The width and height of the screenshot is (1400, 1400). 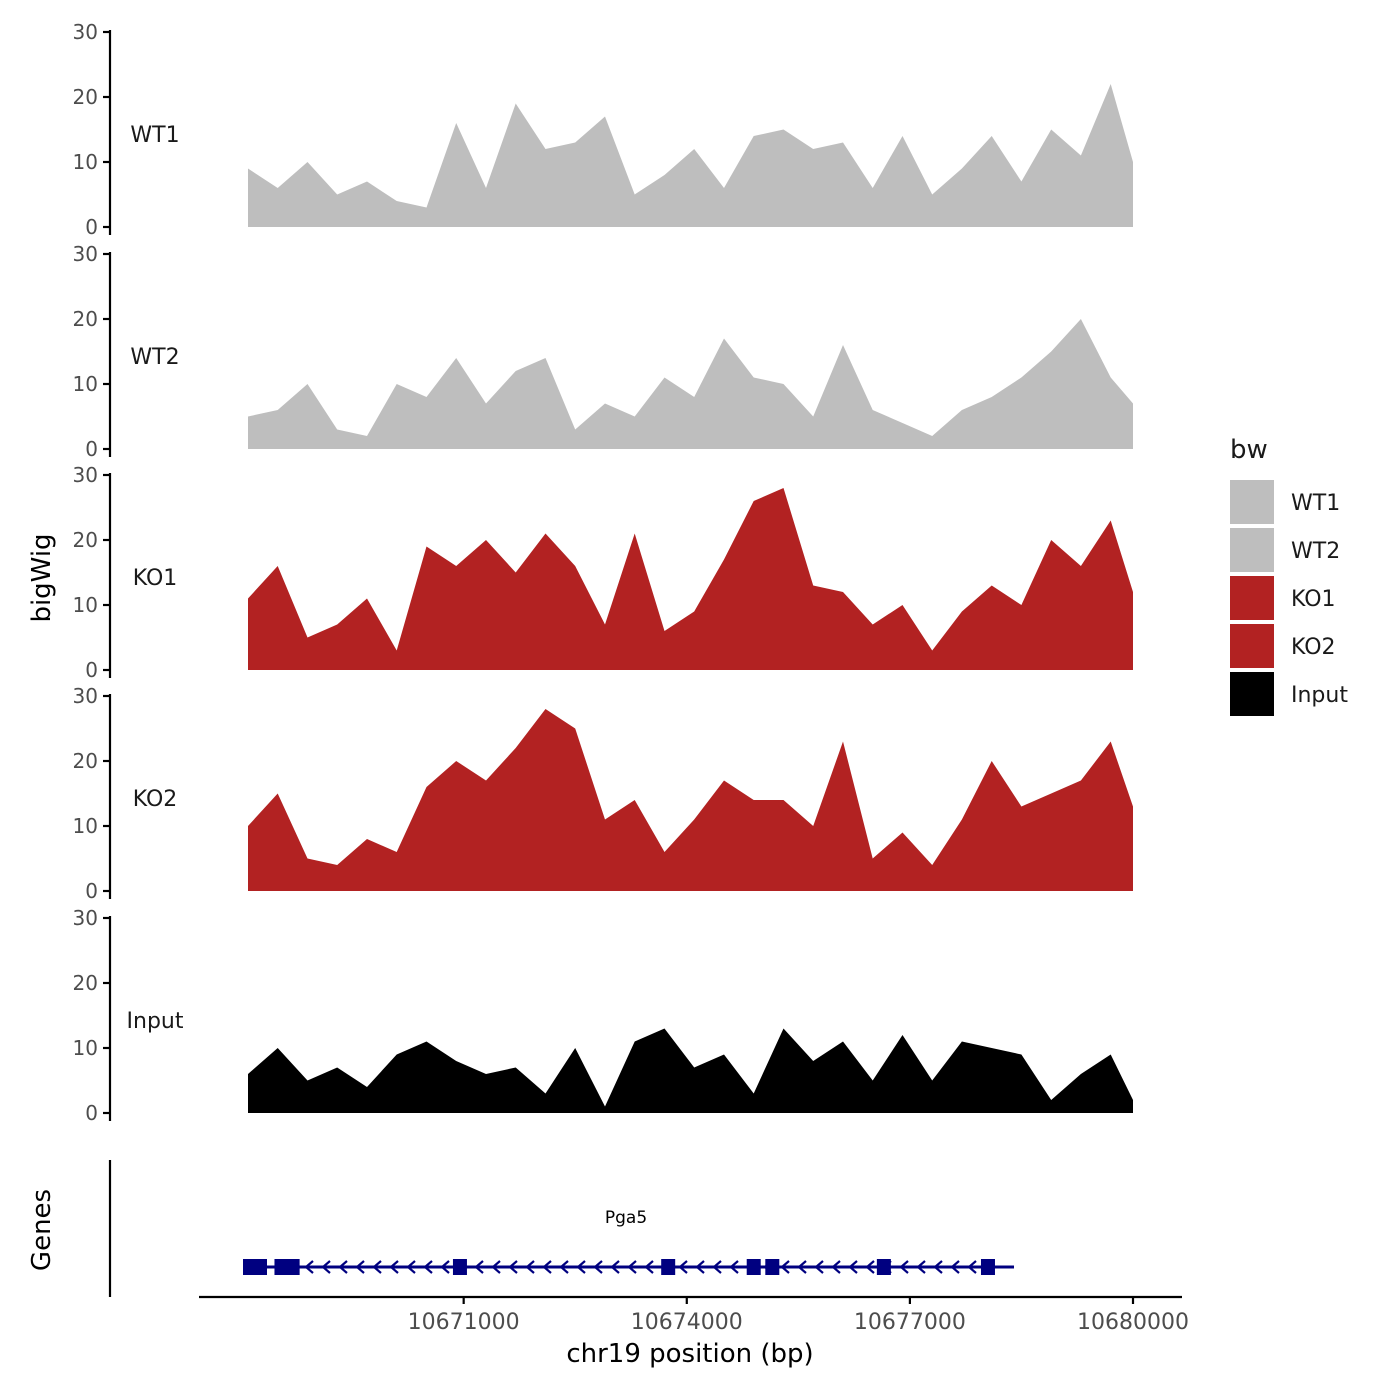 I want to click on area-ko1, so click(x=690, y=579).